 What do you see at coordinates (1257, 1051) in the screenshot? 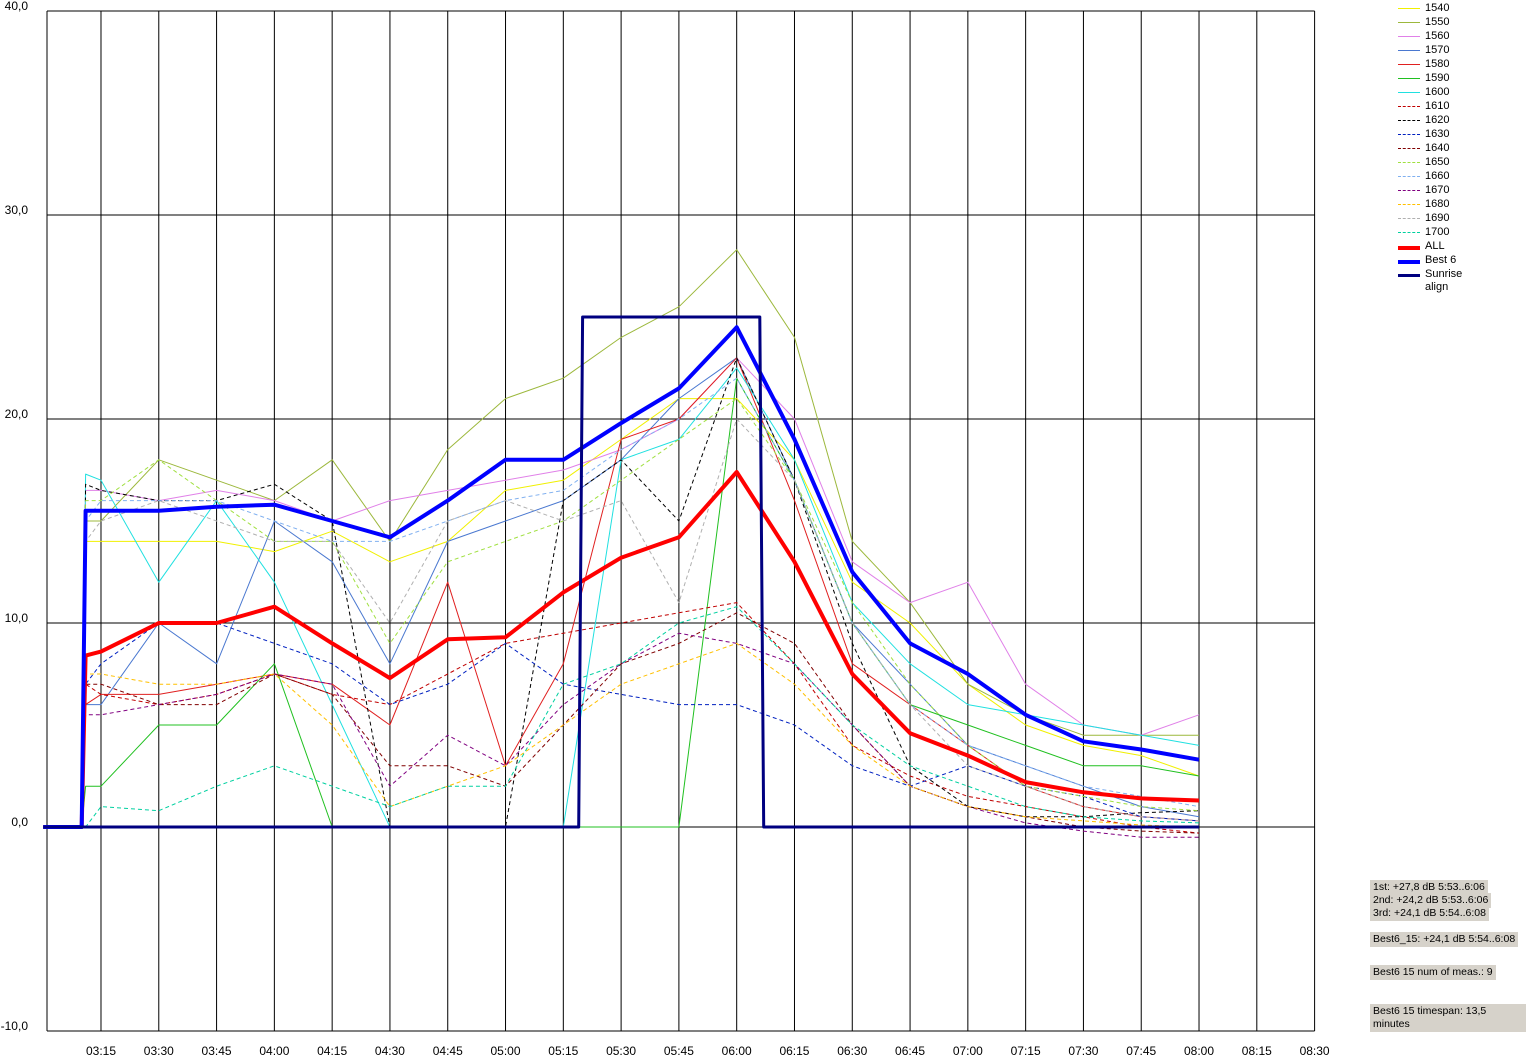
I see `x-tick-label: 08:15` at bounding box center [1257, 1051].